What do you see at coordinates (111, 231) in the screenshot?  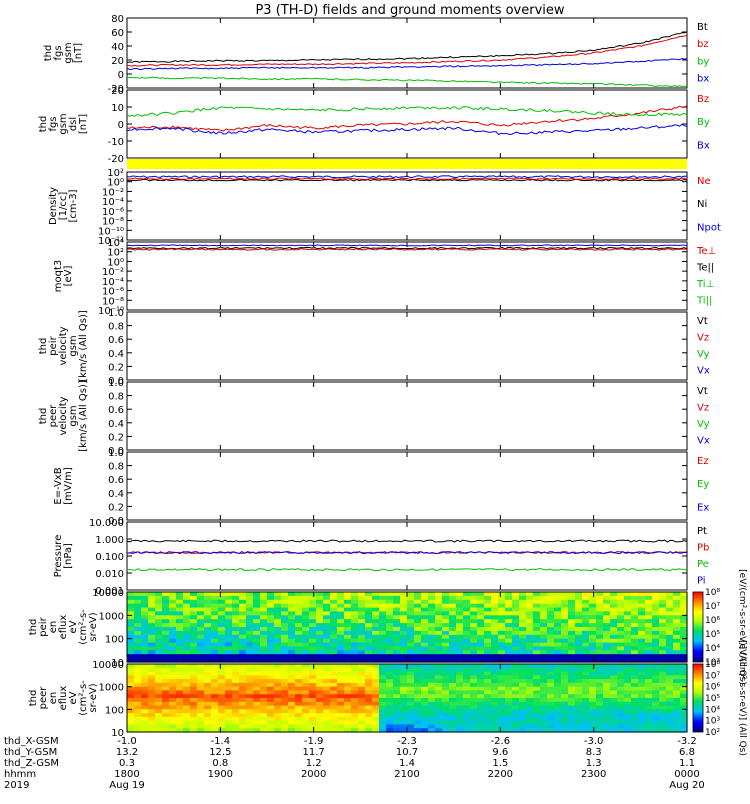 I see `y-tick-label: 10⁻¹⁰` at bounding box center [111, 231].